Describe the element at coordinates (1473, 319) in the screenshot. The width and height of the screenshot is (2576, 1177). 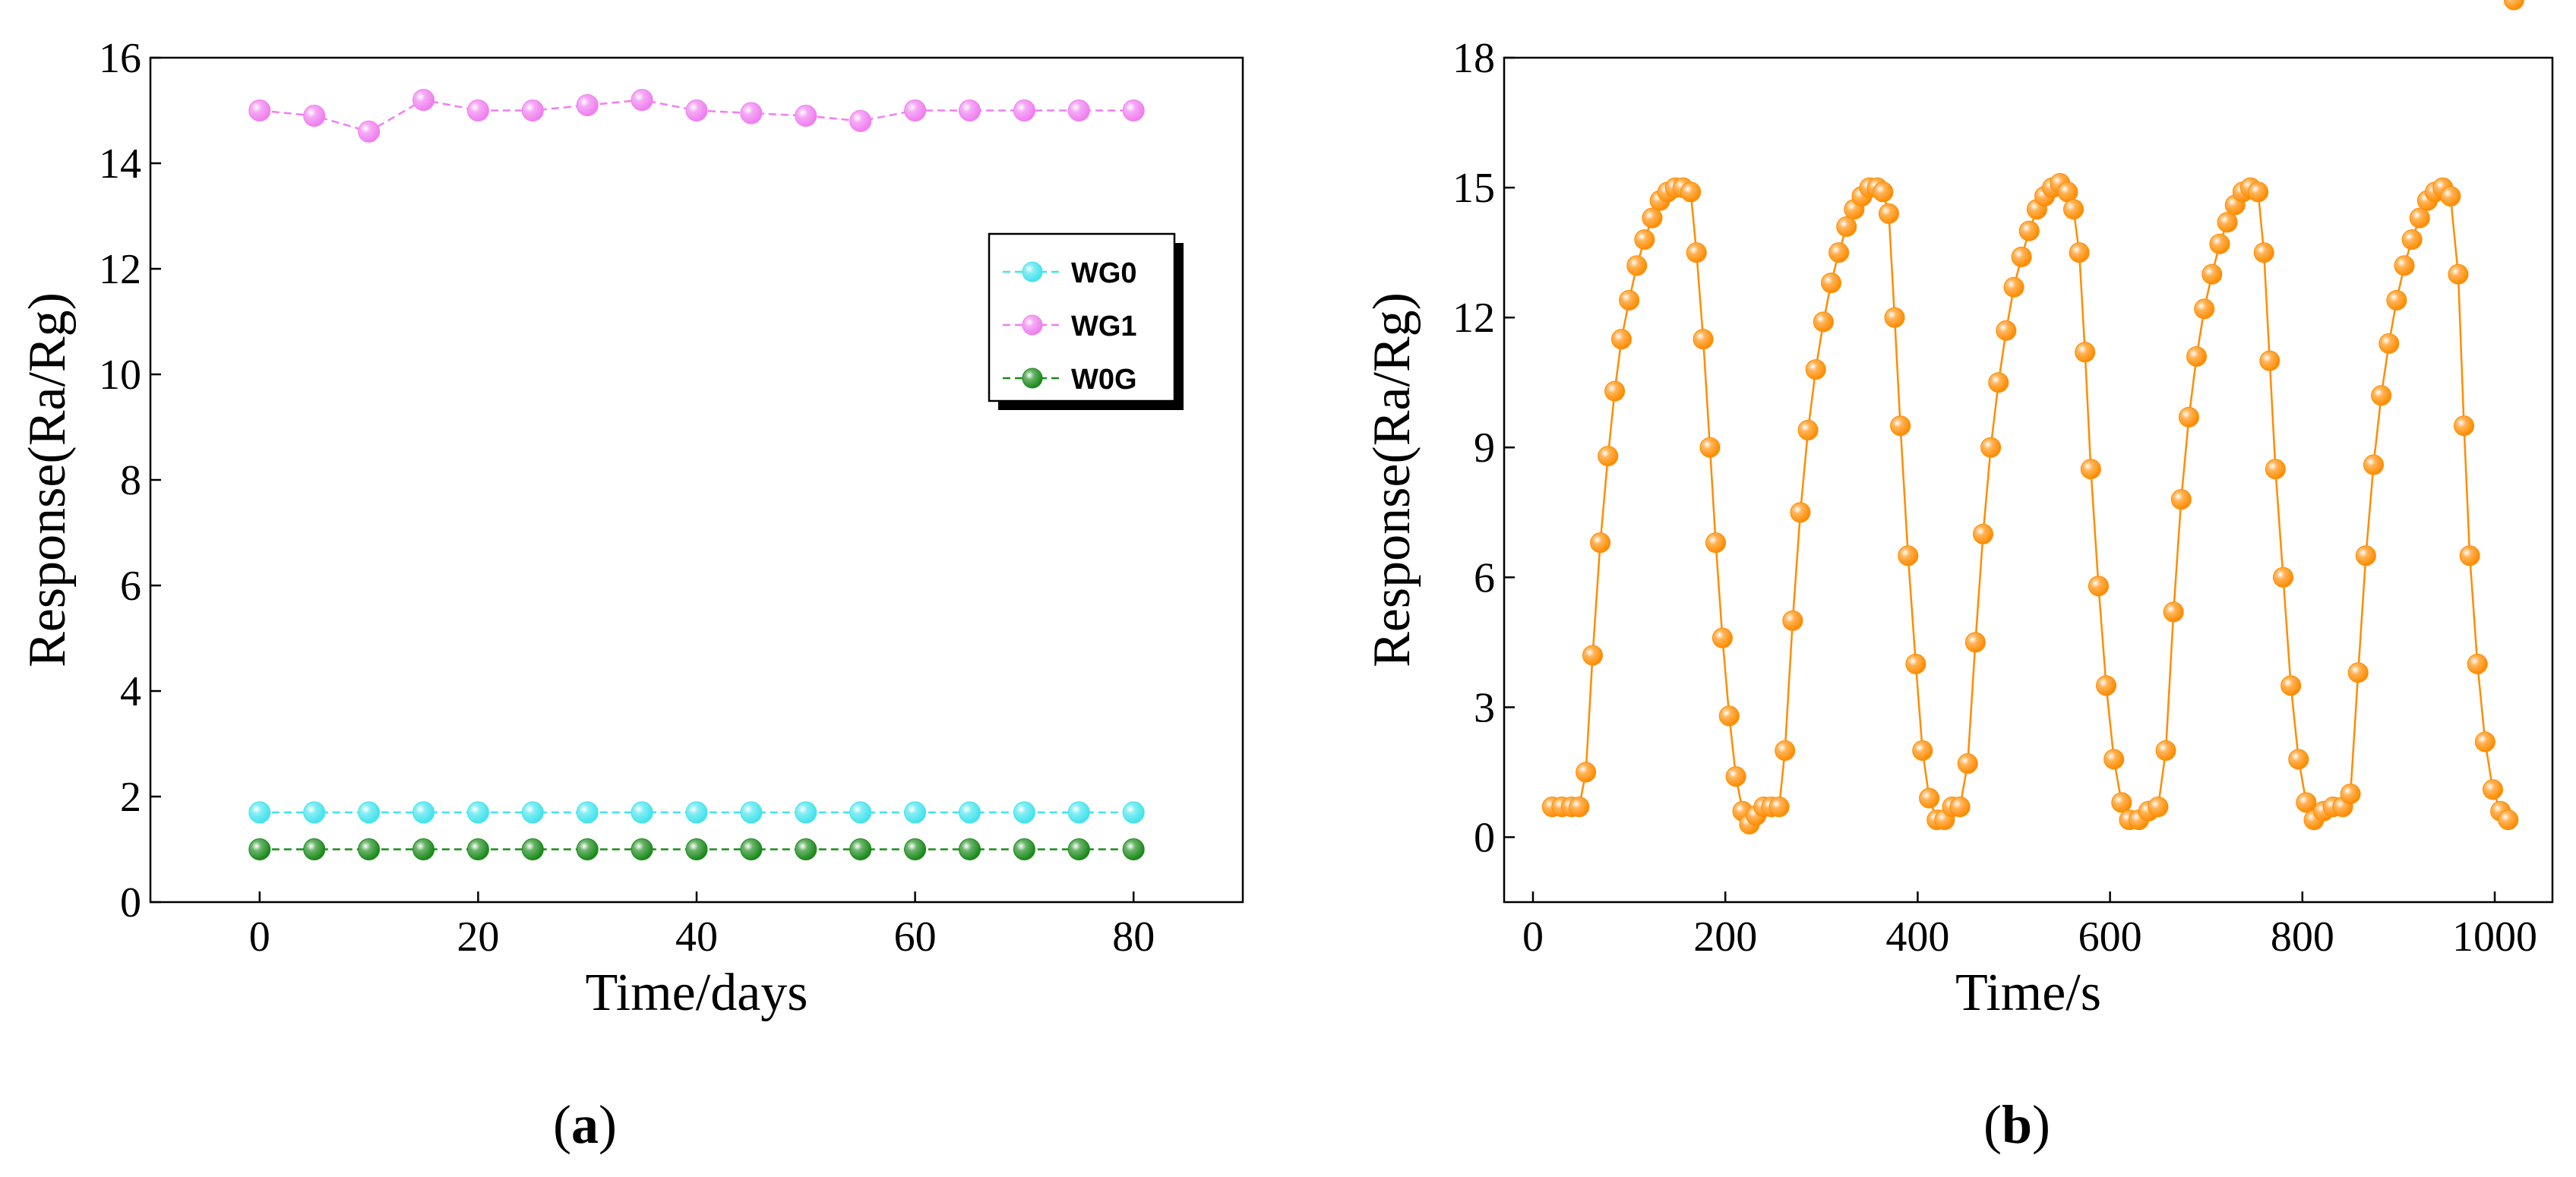
I see `chart-b-y-tick-label: 12` at that location.